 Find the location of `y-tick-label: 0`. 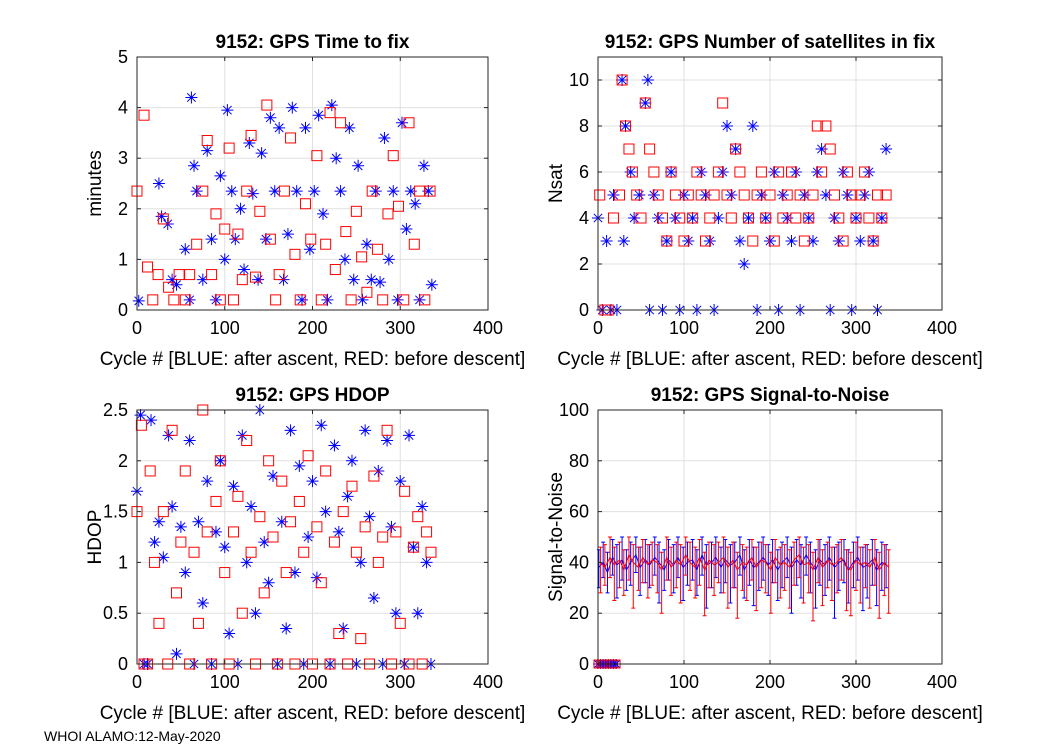

y-tick-label: 0 is located at coordinates (584, 664).